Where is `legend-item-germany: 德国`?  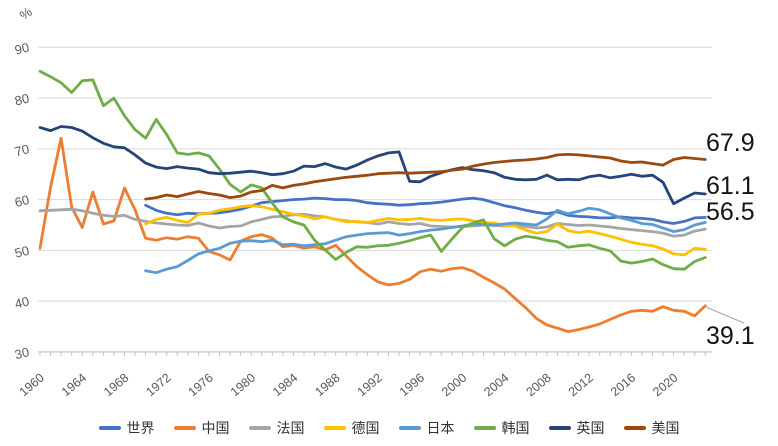
legend-item-germany: 德国 is located at coordinates (351, 428).